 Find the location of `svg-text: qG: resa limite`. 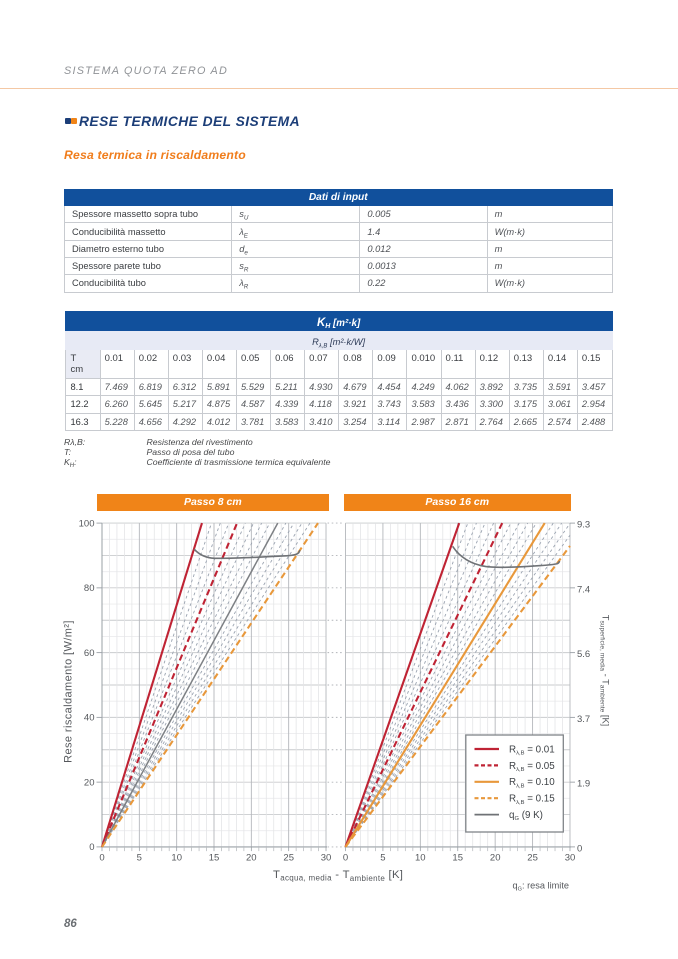

svg-text: qG: resa limite is located at coordinates (541, 887).